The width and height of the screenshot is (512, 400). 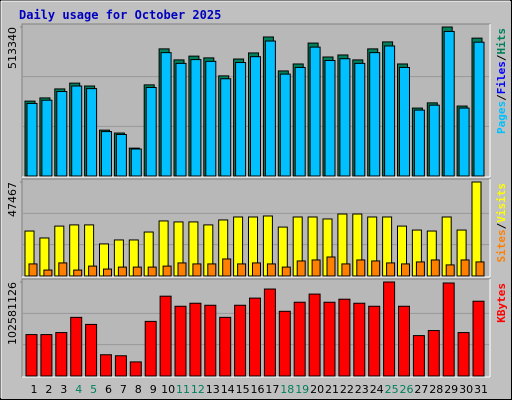 What do you see at coordinates (481, 389) in the screenshot?
I see `x-tick-label: 31` at bounding box center [481, 389].